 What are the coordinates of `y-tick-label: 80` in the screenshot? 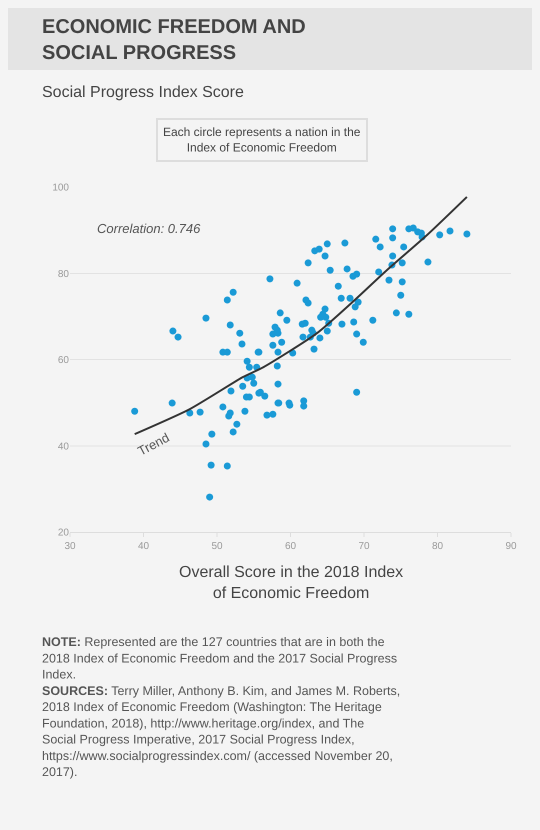 It's located at (64, 274).